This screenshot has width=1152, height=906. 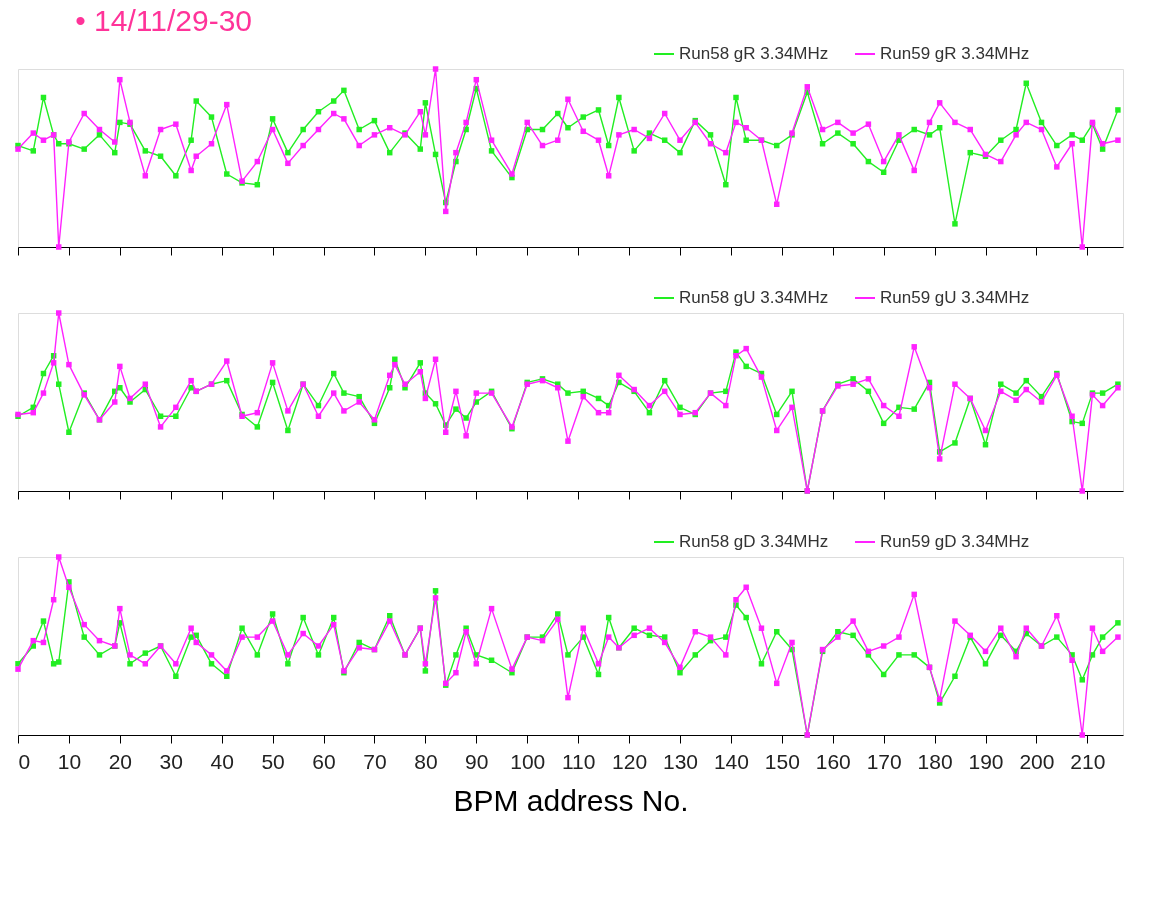 I want to click on x-tick-label: 40, so click(x=222, y=761).